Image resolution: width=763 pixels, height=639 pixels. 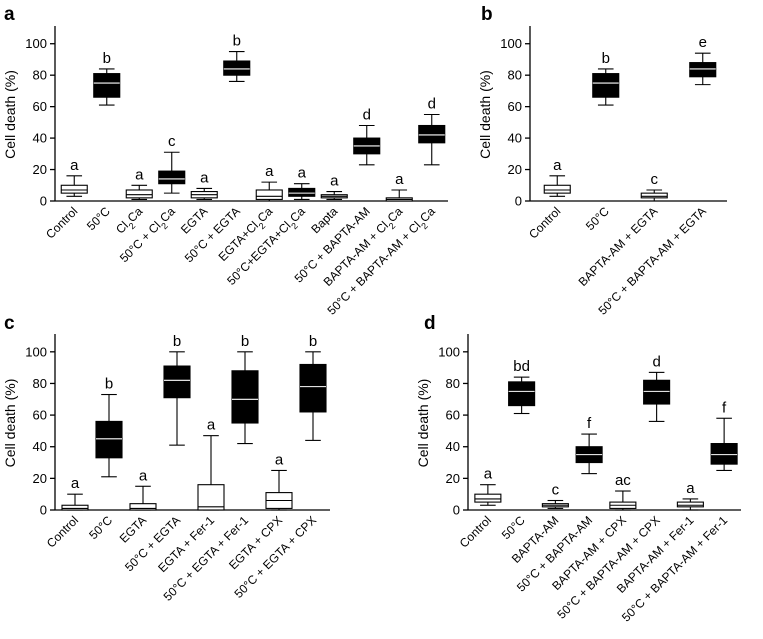 What do you see at coordinates (623, 480) in the screenshot?
I see `significance-label: ac` at bounding box center [623, 480].